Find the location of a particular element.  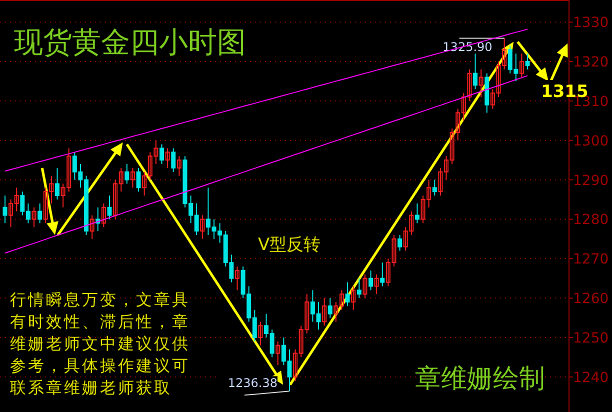

y-tick-label: 1330 is located at coordinates (591, 23).